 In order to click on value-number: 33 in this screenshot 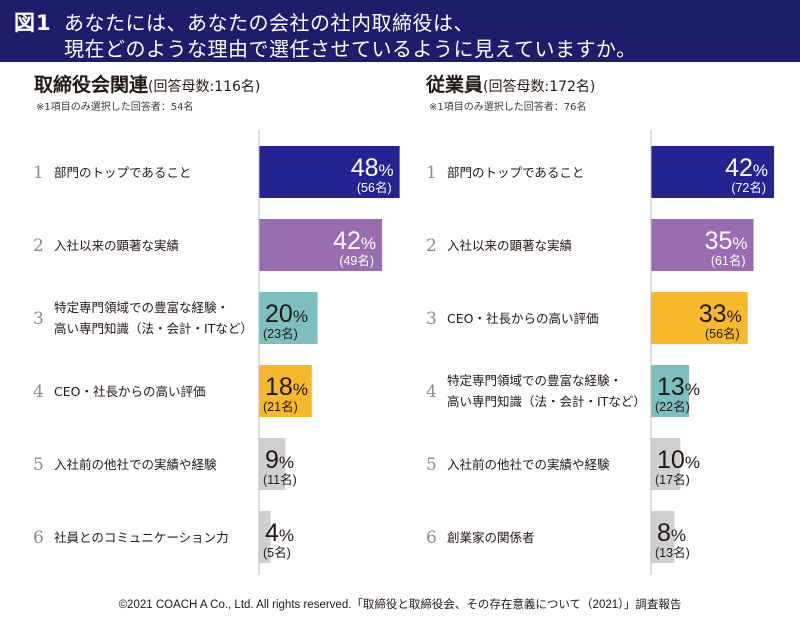, I will do `click(713, 314)`.